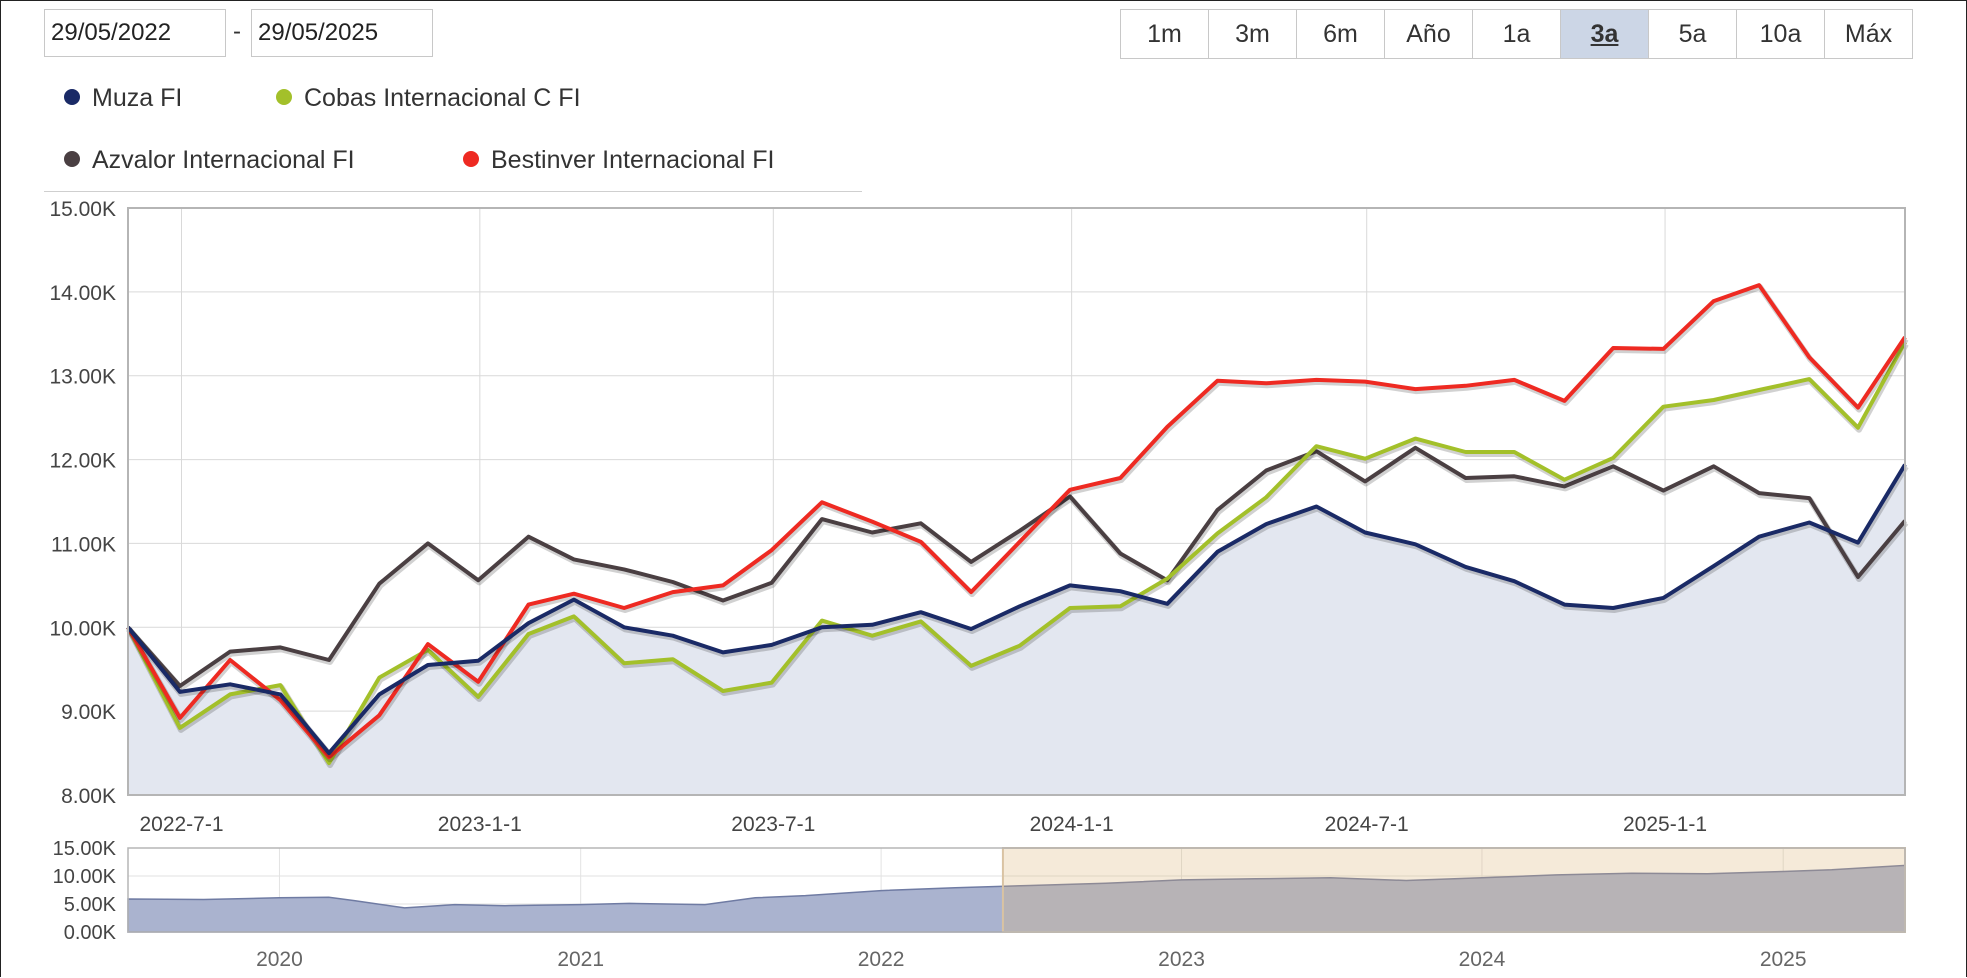  I want to click on range-button-1y: 1a, so click(1517, 34).